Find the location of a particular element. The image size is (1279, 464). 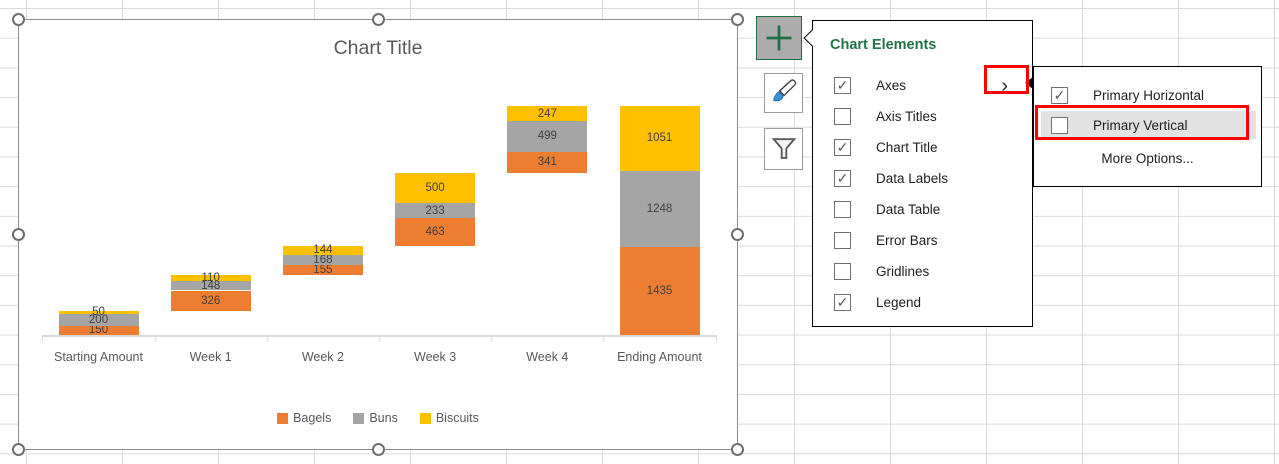

legend-item-biscuits: Biscuits is located at coordinates (449, 418).